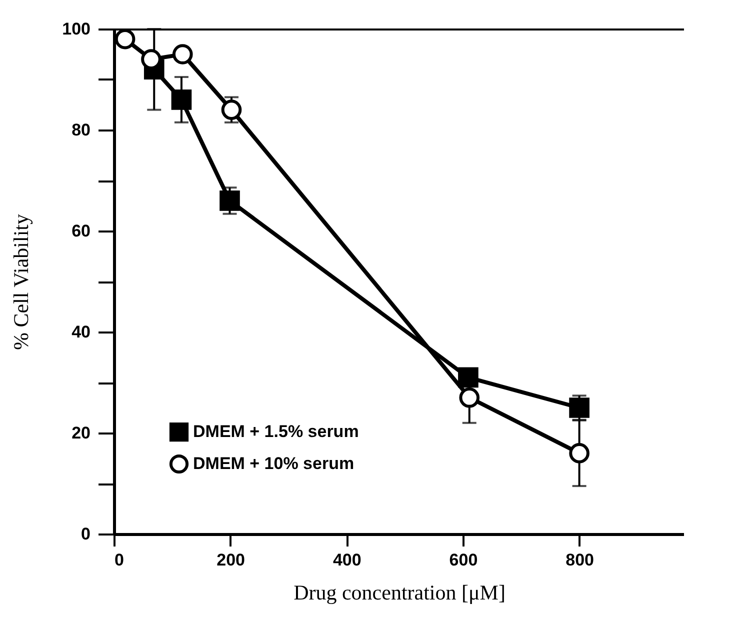  Describe the element at coordinates (21, 282) in the screenshot. I see `y-axis-title: % Cell Viability` at that location.